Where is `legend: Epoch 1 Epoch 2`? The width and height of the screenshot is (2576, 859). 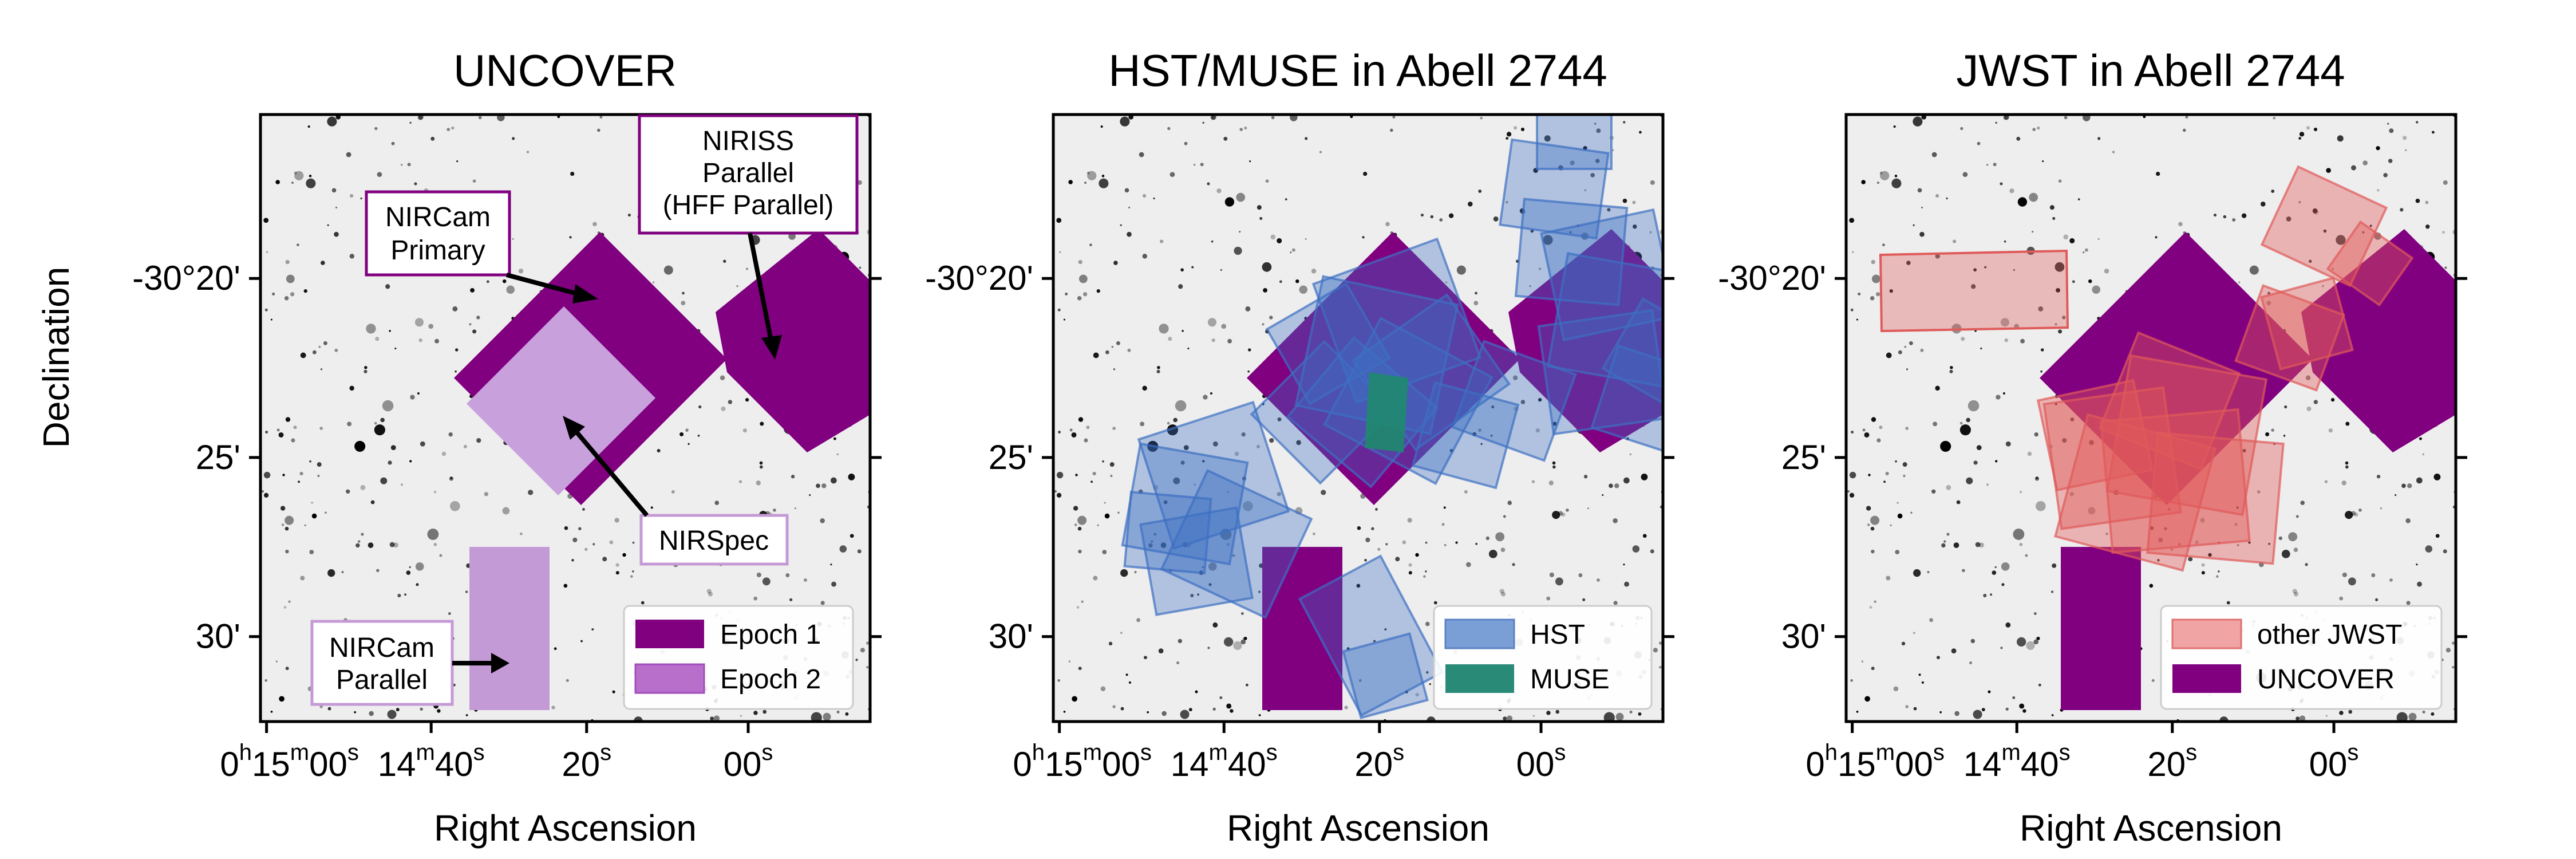 legend: Epoch 1 Epoch 2 is located at coordinates (738, 657).